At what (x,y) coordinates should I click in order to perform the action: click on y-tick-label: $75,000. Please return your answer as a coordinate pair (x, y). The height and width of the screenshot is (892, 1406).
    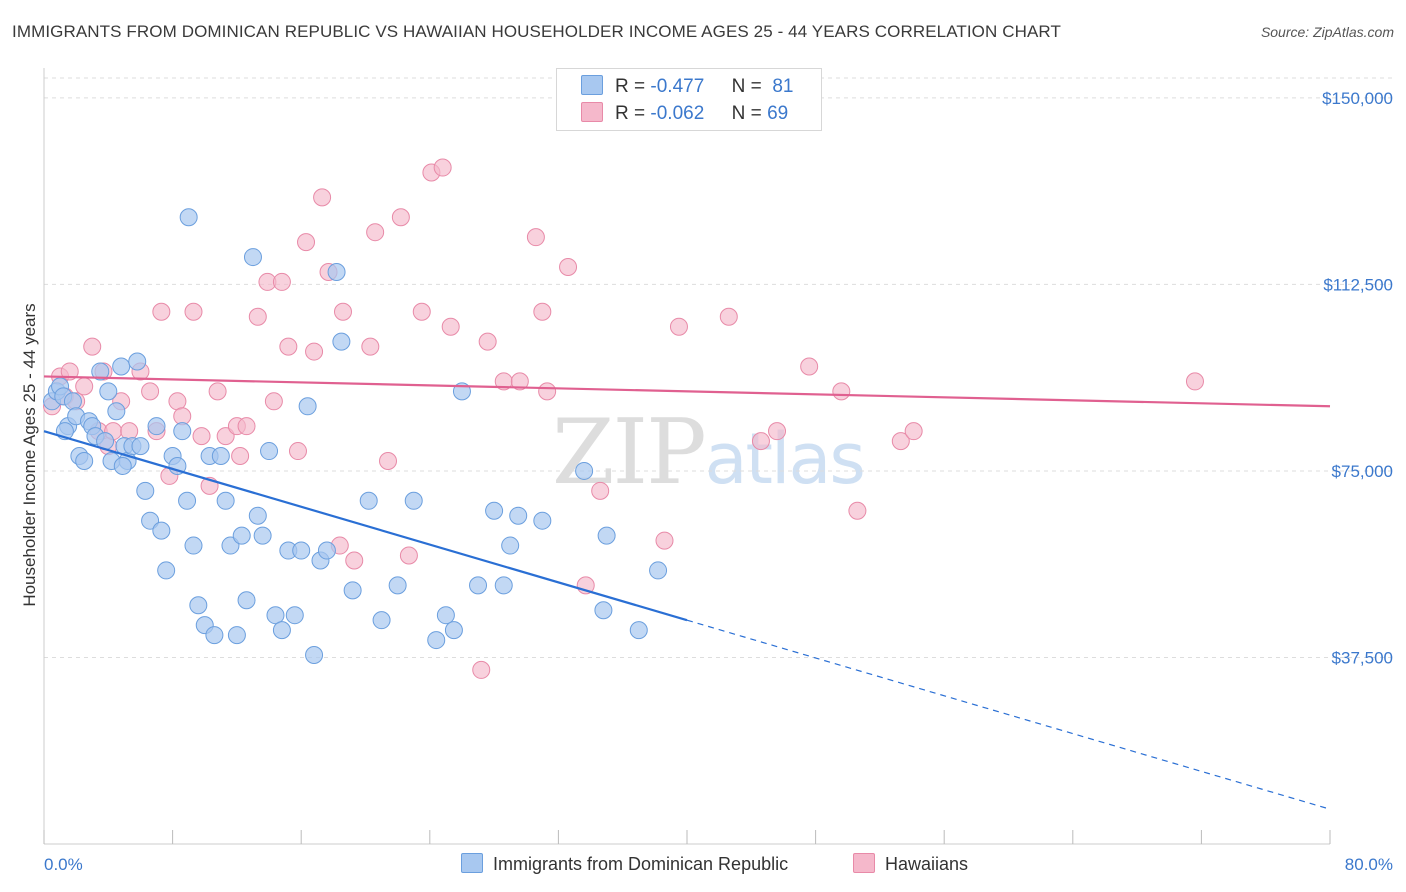
    Looking at the image, I should click on (1362, 471).